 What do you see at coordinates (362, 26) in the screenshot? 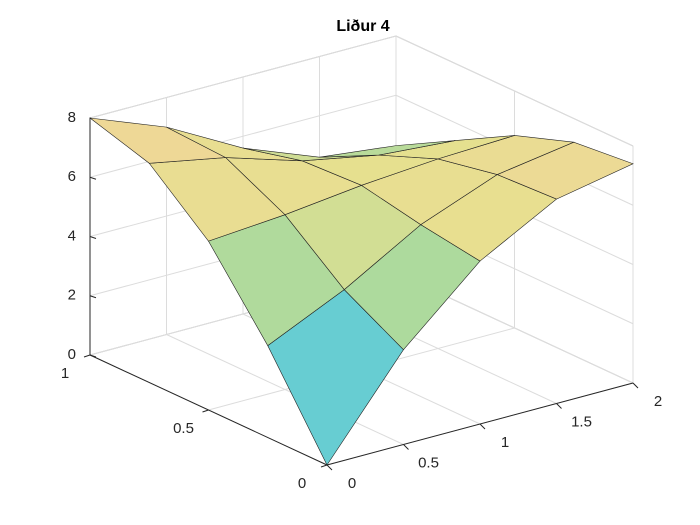
I see `chart-title: Liður 4` at bounding box center [362, 26].